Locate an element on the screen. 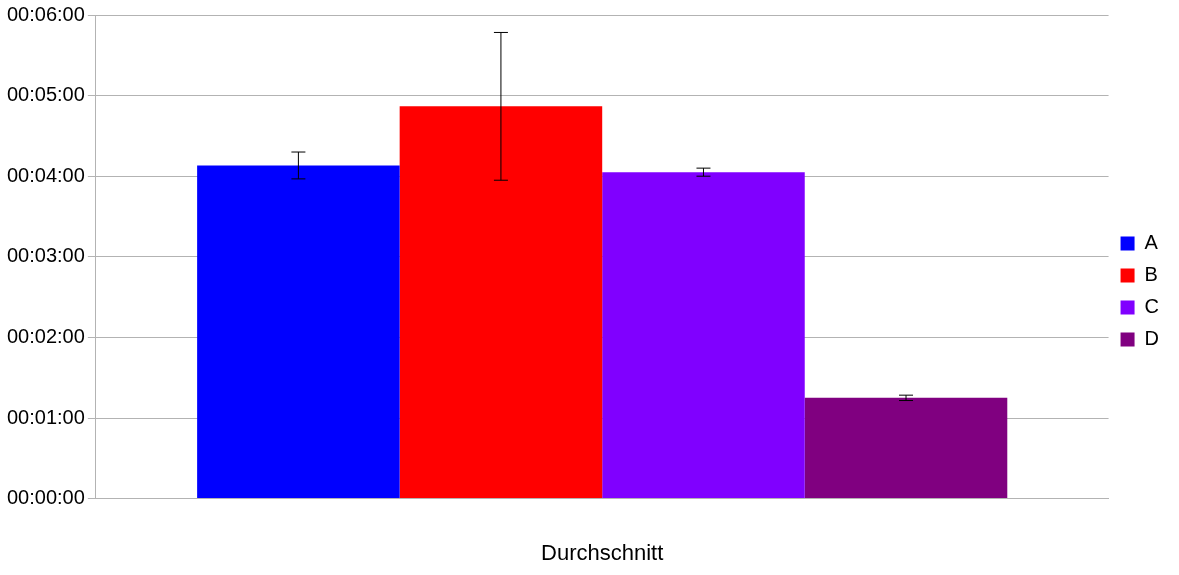  y-tick-label: 00:04:00 is located at coordinates (45, 174).